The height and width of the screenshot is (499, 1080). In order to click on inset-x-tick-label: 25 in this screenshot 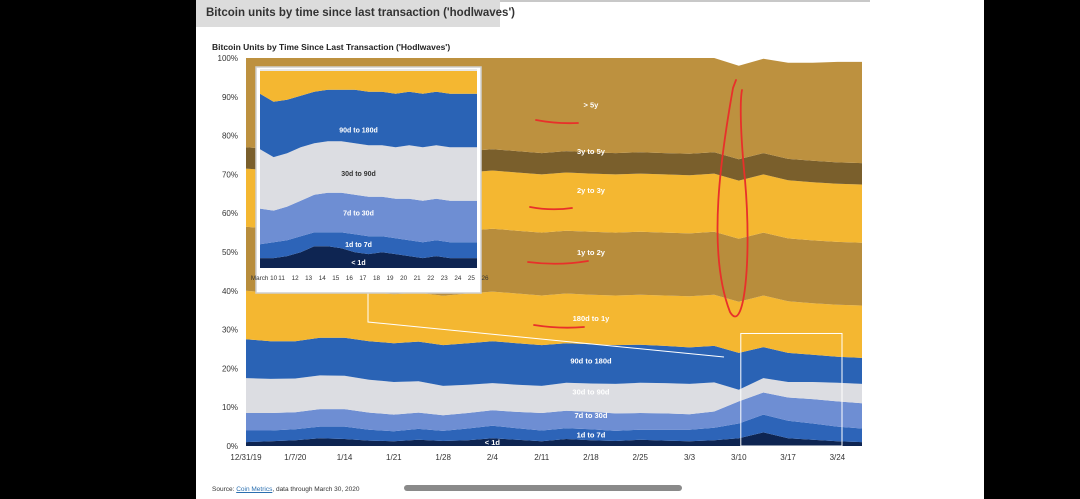, I will do `click(472, 278)`.